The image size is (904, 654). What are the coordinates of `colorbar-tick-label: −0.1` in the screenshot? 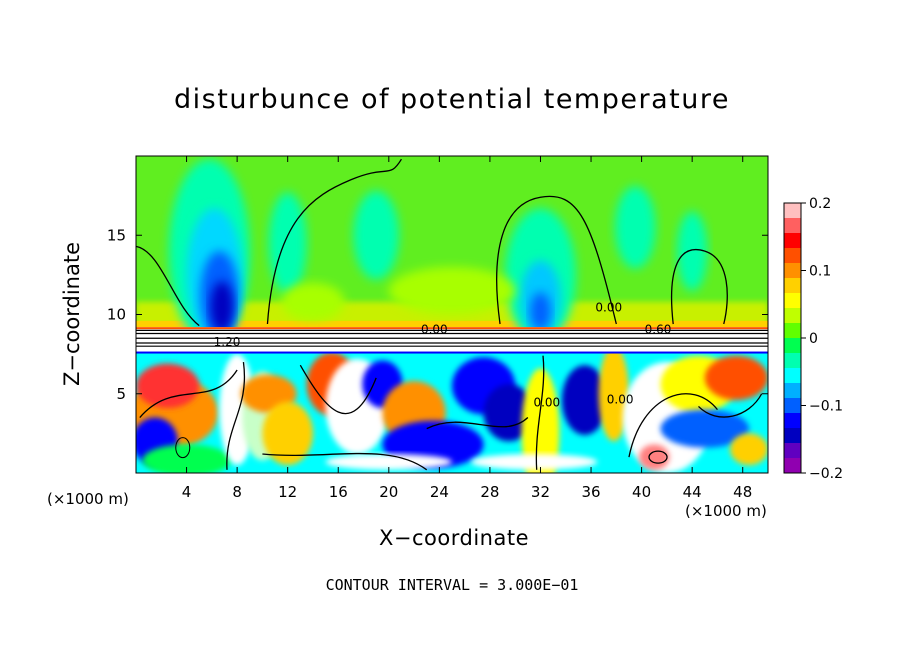 It's located at (826, 407).